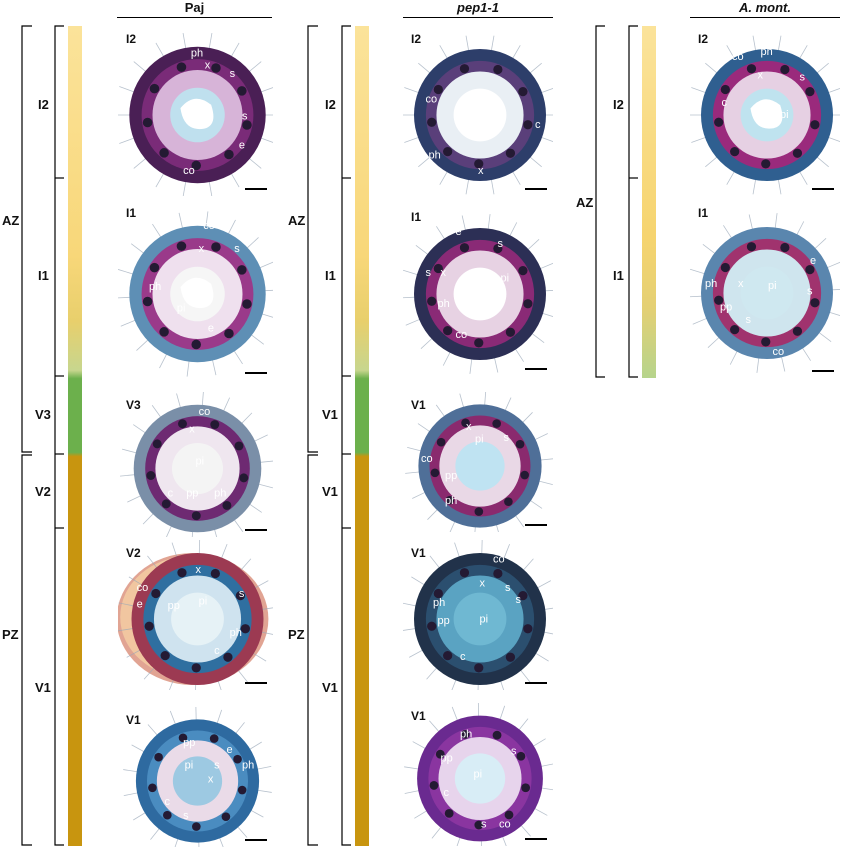 The width and height of the screenshot is (844, 852). What do you see at coordinates (813, 261) in the screenshot?
I see `tissue-label: e` at bounding box center [813, 261].